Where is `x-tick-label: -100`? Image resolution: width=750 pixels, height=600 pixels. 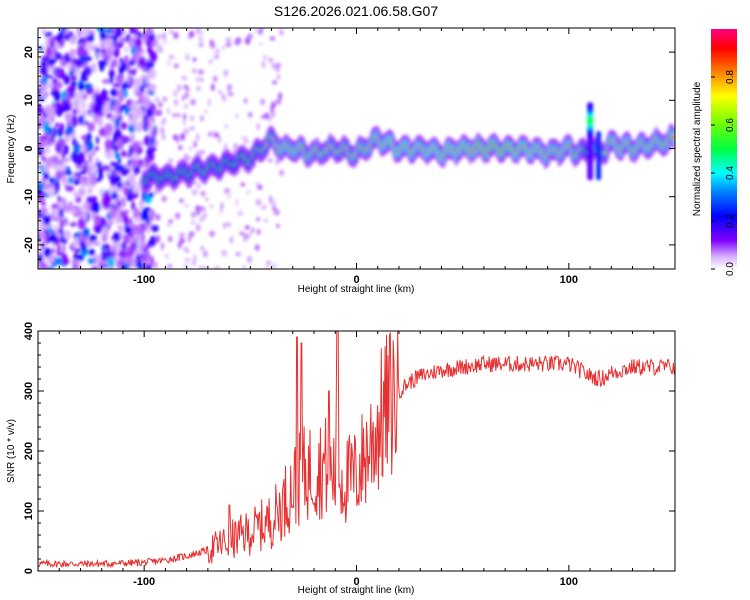 x-tick-label: -100 is located at coordinates (144, 582).